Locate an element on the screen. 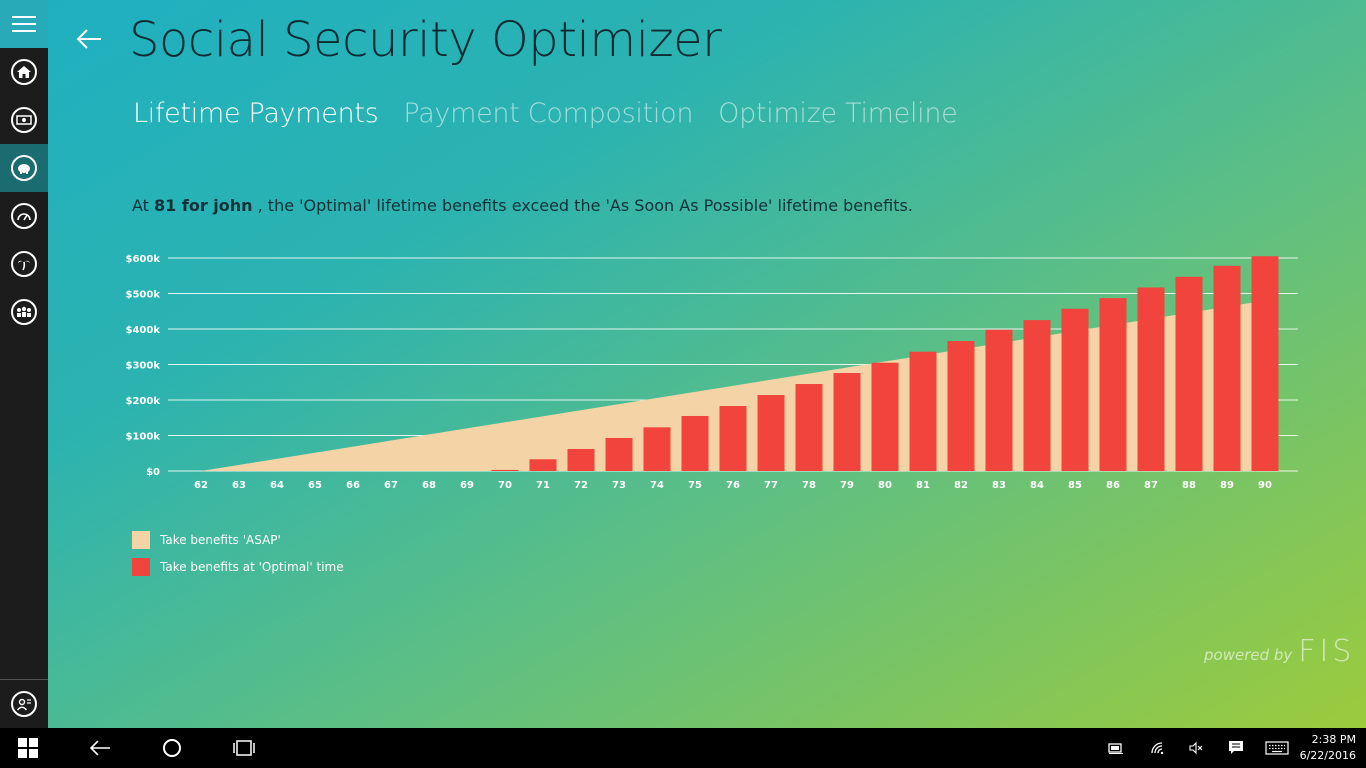  powered-by-logo: powered by FIS is located at coordinates (1280, 651).